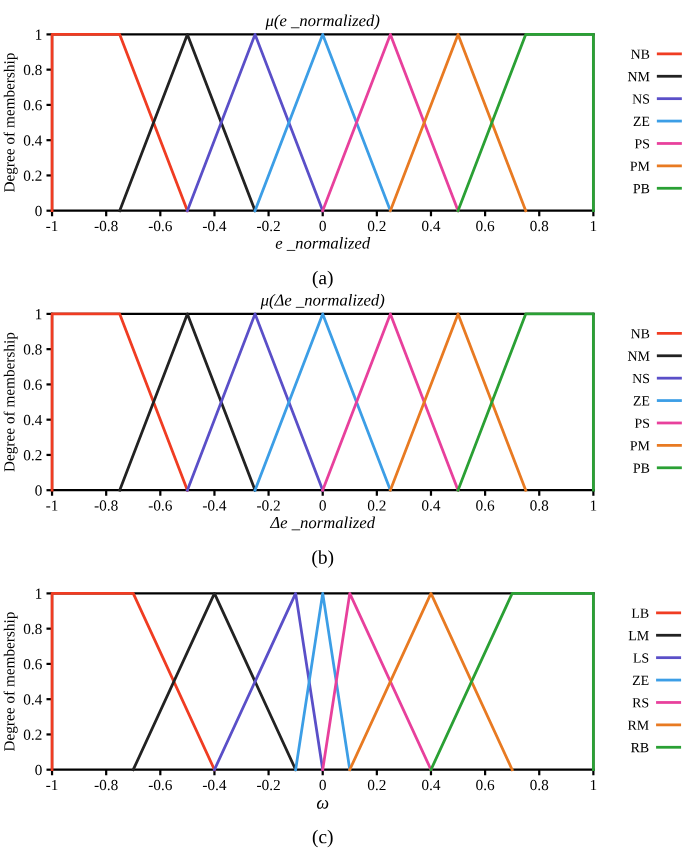 This screenshot has width=694, height=860. Describe the element at coordinates (322, 302) in the screenshot. I see `chart-title: μ(Δe _normalized)` at that location.